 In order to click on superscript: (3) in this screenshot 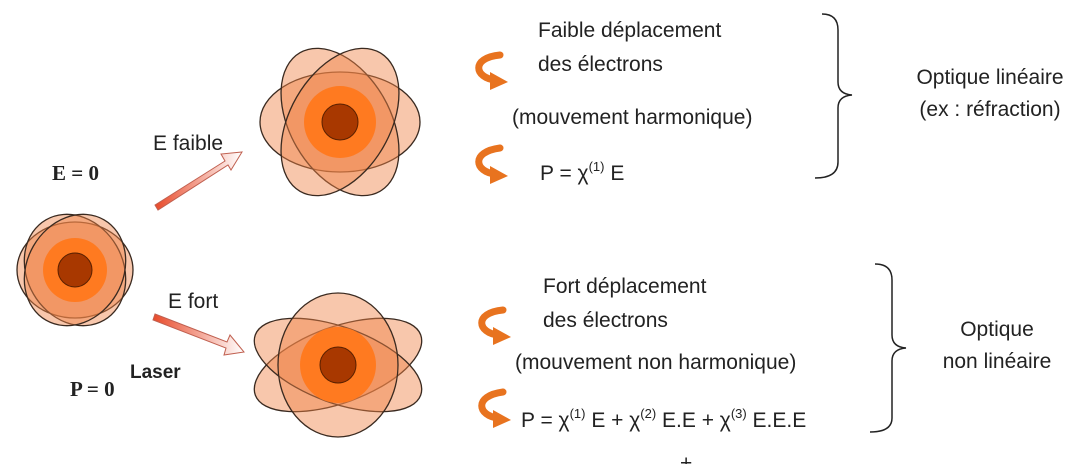, I will do `click(739, 413)`.